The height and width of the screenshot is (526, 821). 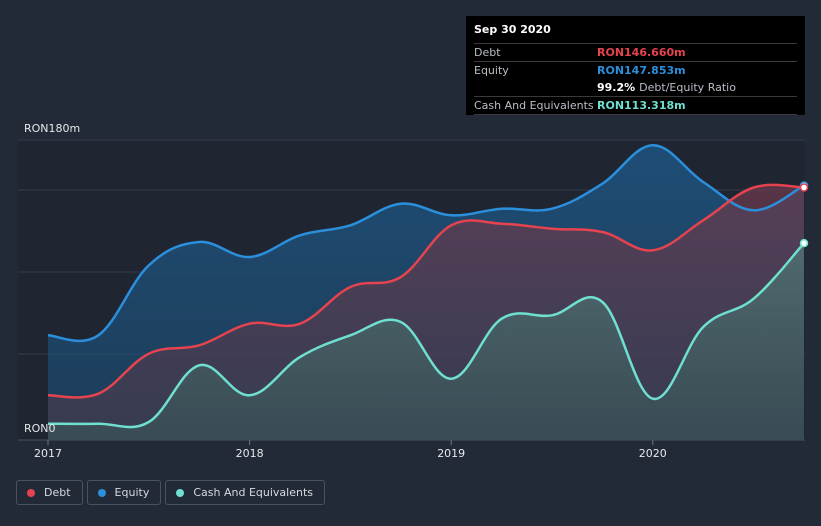 I want to click on tooltip-cash-value: RON113.318m, so click(x=641, y=105).